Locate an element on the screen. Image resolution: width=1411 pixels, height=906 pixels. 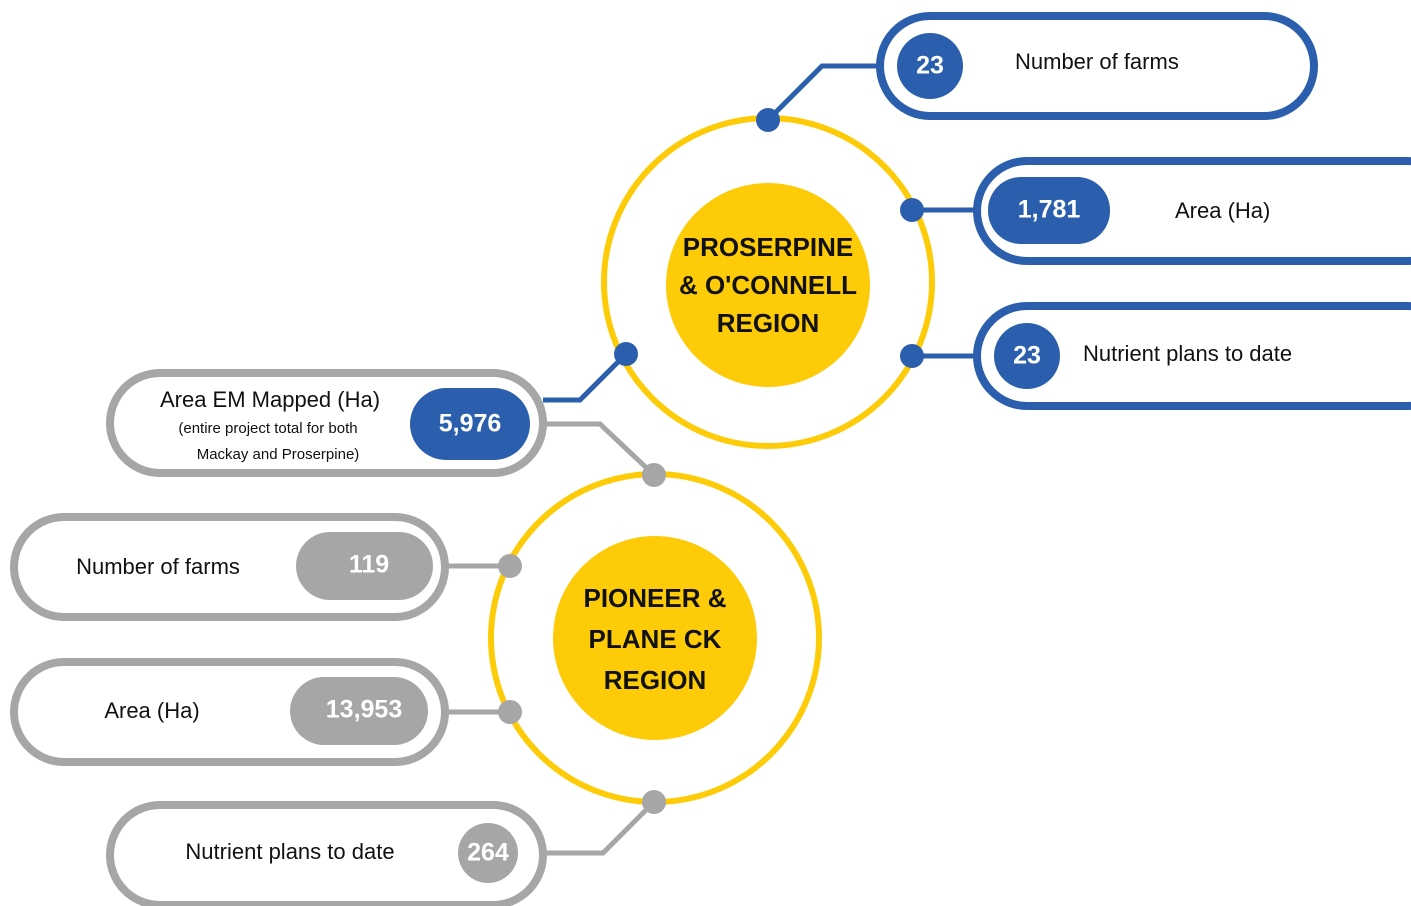
stat-value: 264 is located at coordinates (488, 853).